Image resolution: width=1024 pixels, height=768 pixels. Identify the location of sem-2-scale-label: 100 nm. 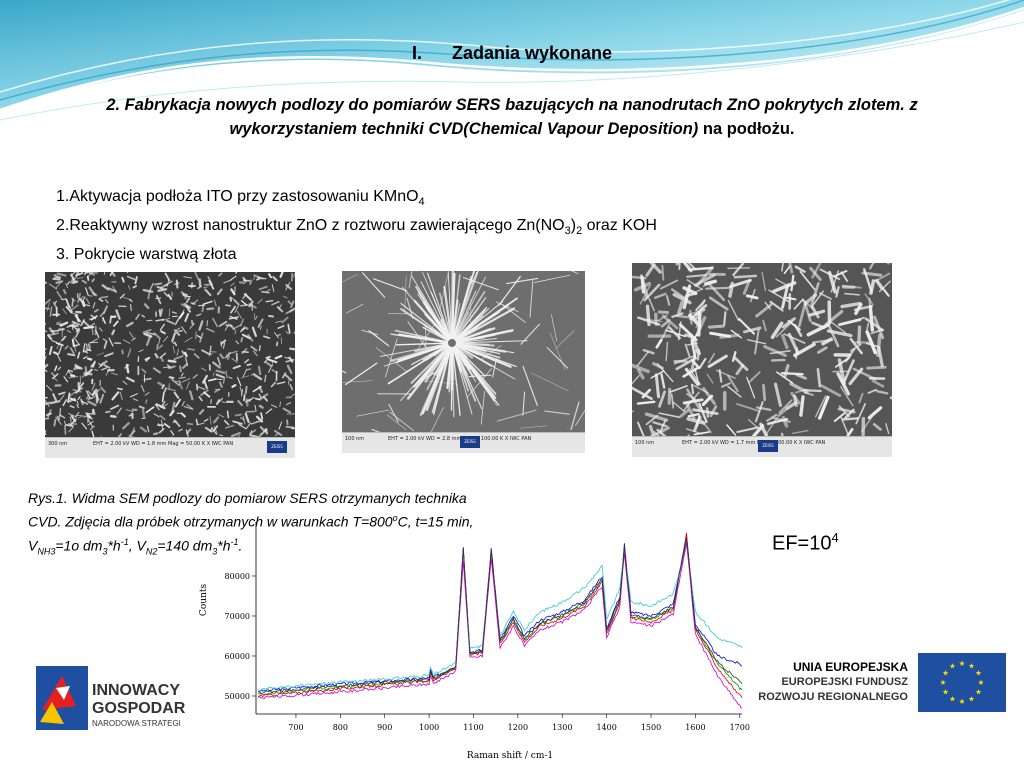
(355, 439).